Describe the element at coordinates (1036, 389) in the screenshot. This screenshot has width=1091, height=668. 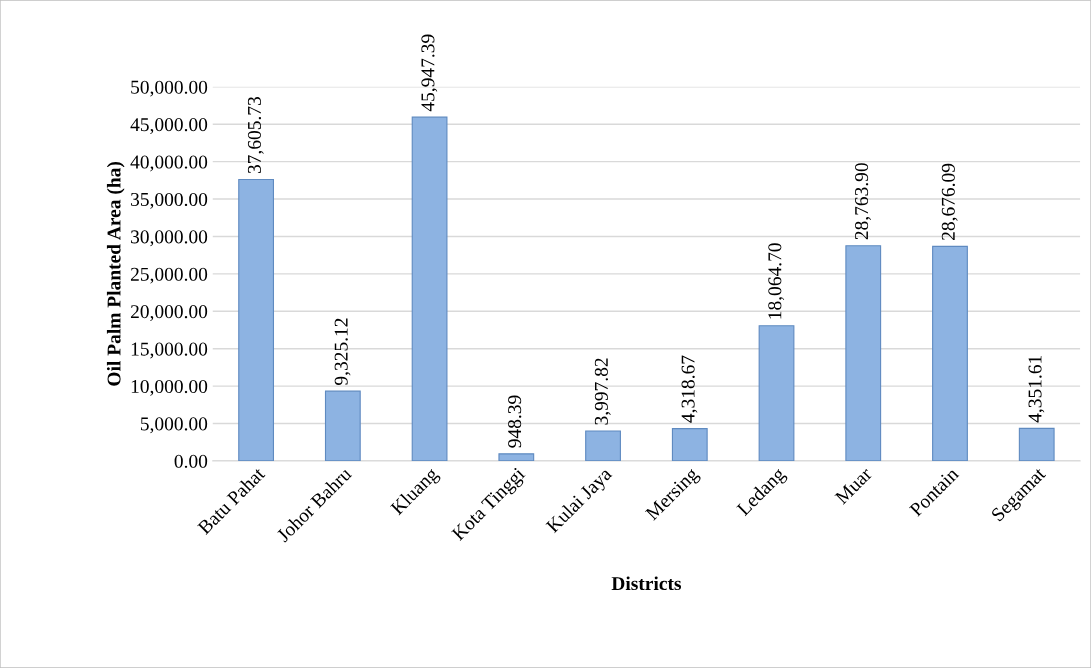
I see `data-label: 4,351.61` at that location.